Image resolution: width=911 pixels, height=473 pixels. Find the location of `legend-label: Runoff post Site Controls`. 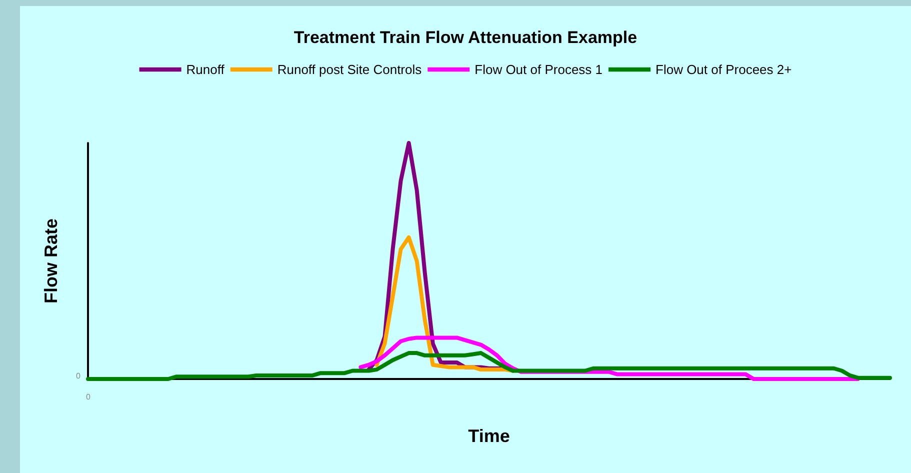

legend-label: Runoff post Site Controls is located at coordinates (349, 69).